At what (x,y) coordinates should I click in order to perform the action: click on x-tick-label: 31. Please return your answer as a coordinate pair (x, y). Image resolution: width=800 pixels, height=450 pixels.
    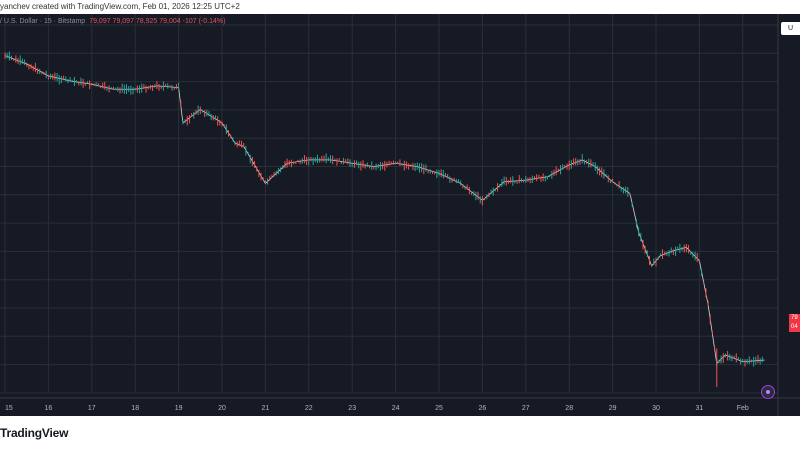
    Looking at the image, I should click on (700, 408).